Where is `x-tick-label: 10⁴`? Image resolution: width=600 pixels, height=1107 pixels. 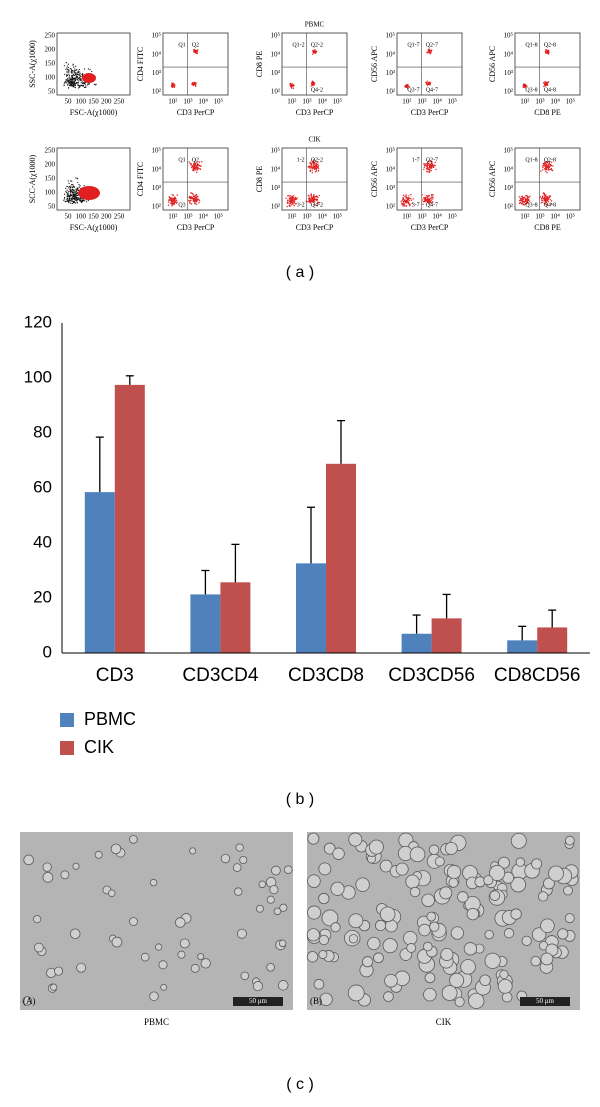
x-tick-label: 10⁴ is located at coordinates (322, 102).